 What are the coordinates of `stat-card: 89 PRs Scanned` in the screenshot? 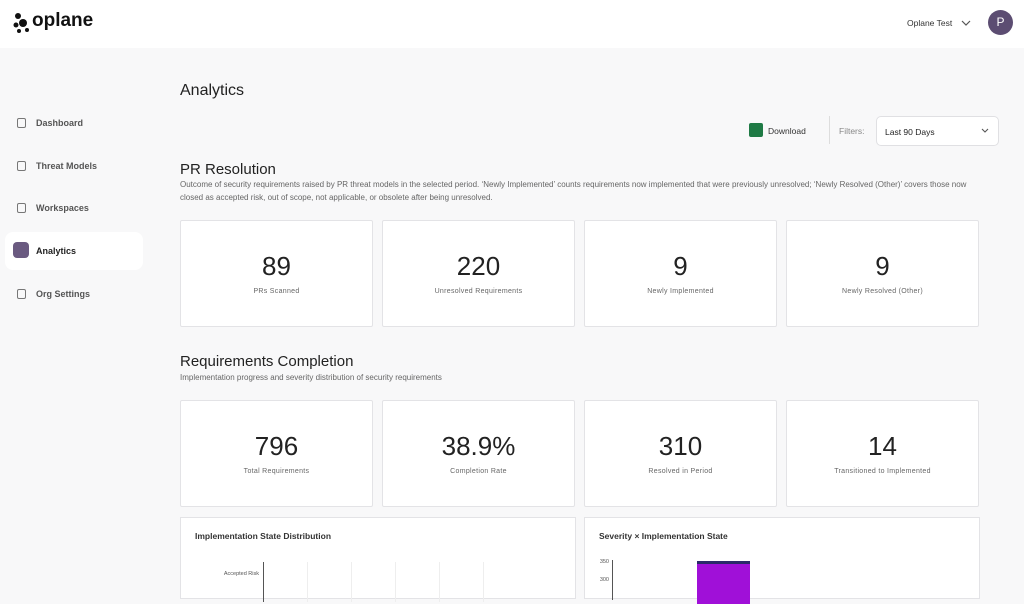 It's located at (276, 273).